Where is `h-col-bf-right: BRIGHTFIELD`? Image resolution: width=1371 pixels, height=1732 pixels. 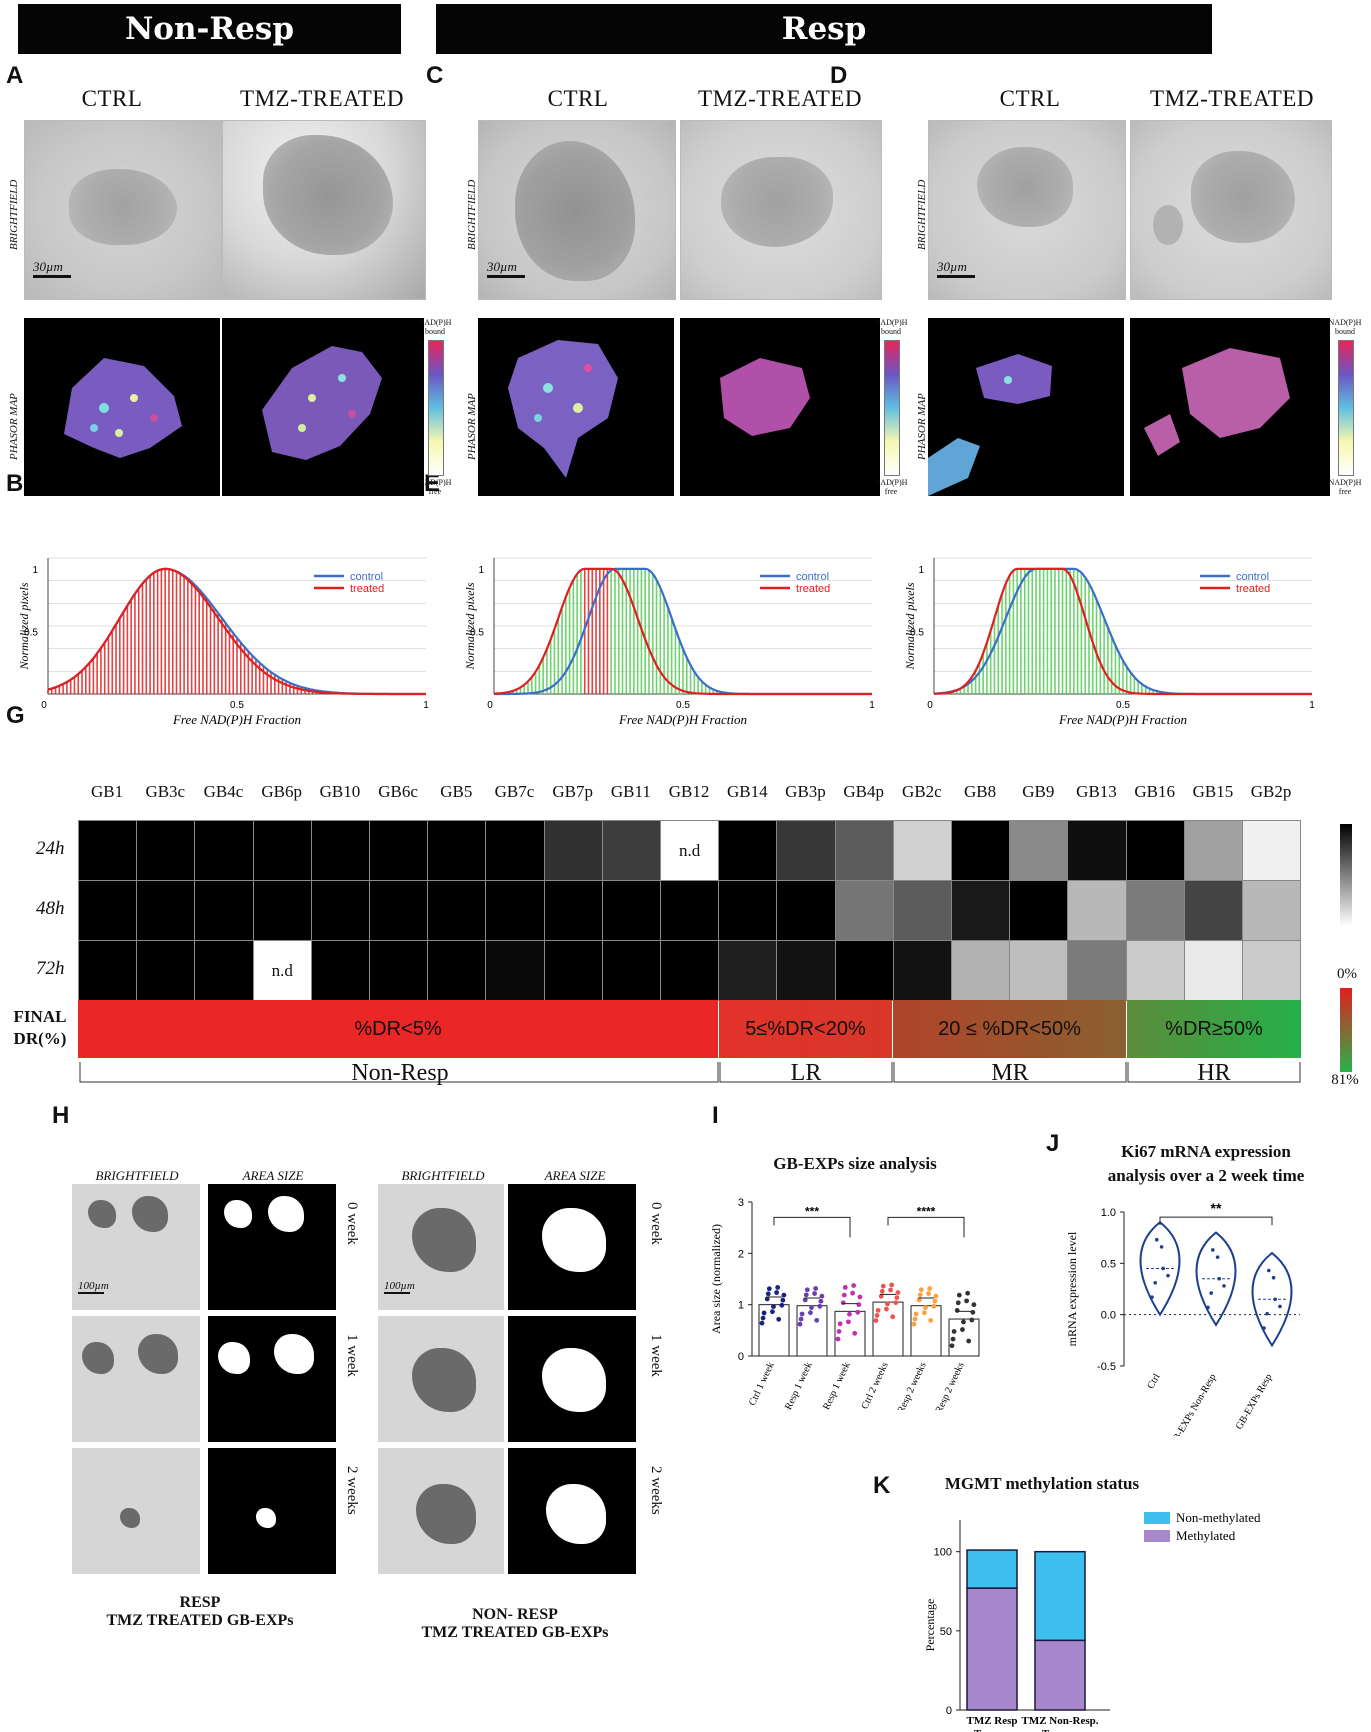
h-col-bf-right: BRIGHTFIELD is located at coordinates (443, 1175).